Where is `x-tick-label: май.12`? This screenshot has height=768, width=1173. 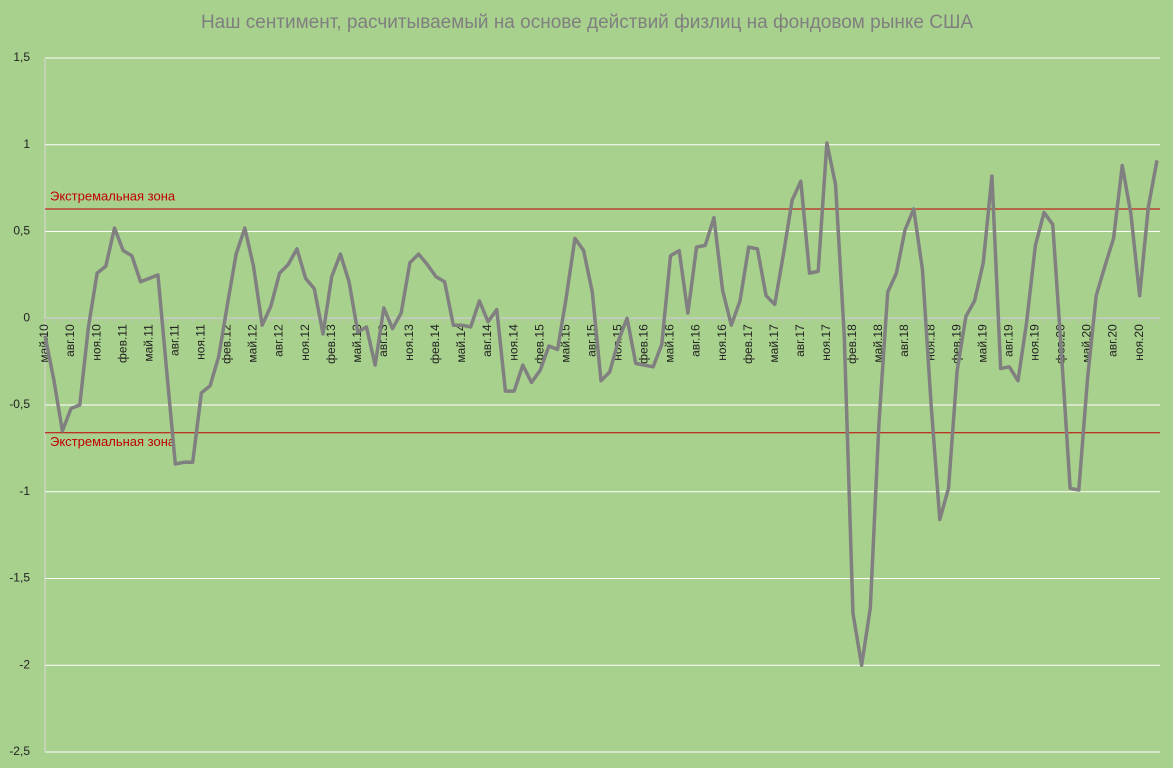
x-tick-label: май.12 is located at coordinates (253, 343).